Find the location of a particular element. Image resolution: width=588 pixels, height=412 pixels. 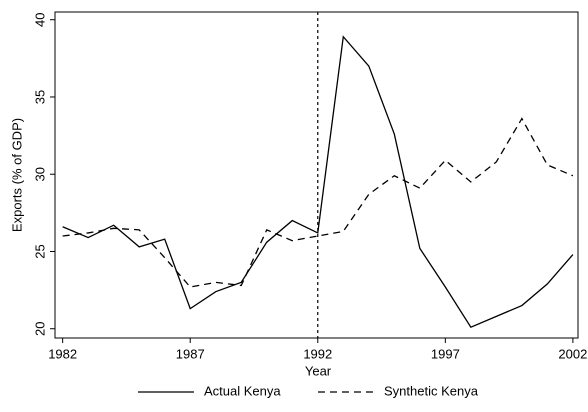

y-axis-label: Exports (% of GDP) is located at coordinates (16, 175).